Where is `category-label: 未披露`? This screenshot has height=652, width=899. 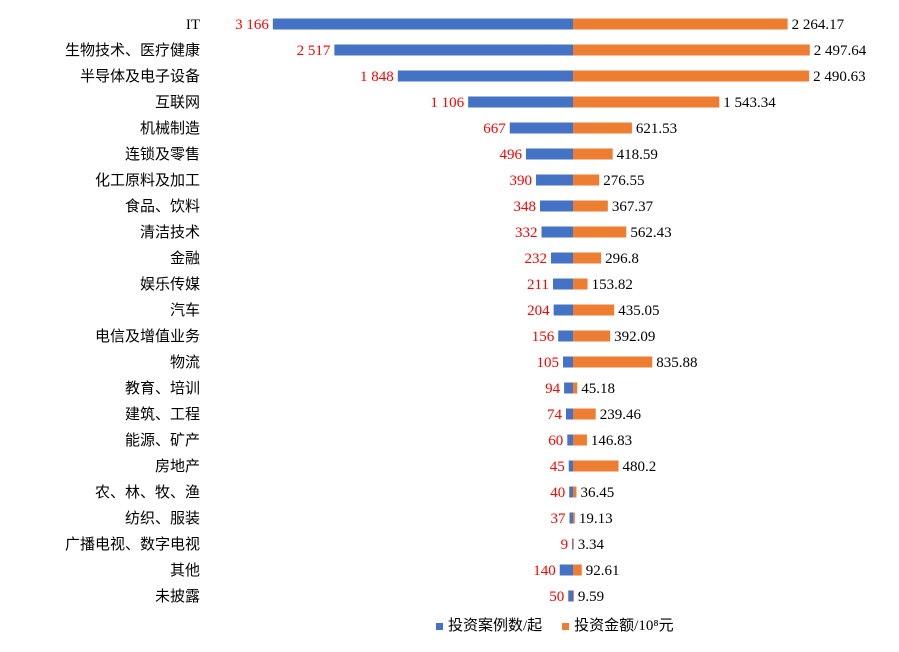
category-label: 未披露 is located at coordinates (177, 596).